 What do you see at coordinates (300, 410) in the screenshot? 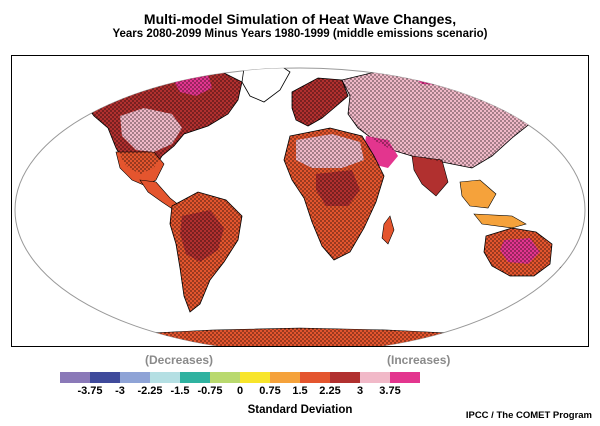
I see `colorbar-title: Standard Deviation` at bounding box center [300, 410].